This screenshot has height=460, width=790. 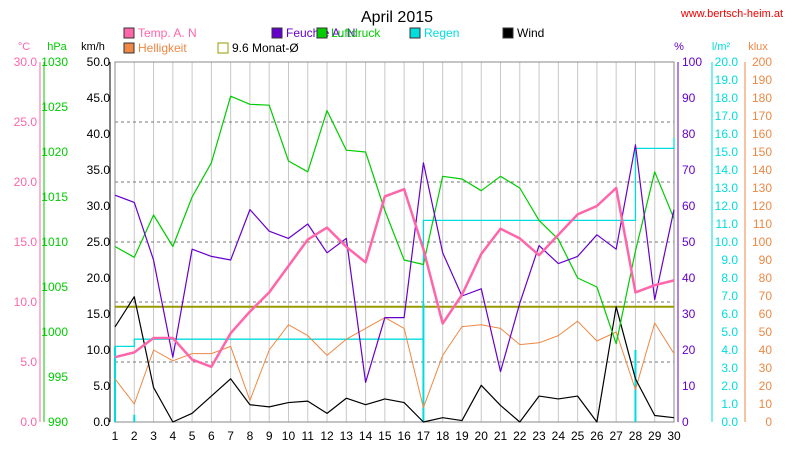 I want to click on wind-tick-label: 10.0, so click(x=99, y=350).